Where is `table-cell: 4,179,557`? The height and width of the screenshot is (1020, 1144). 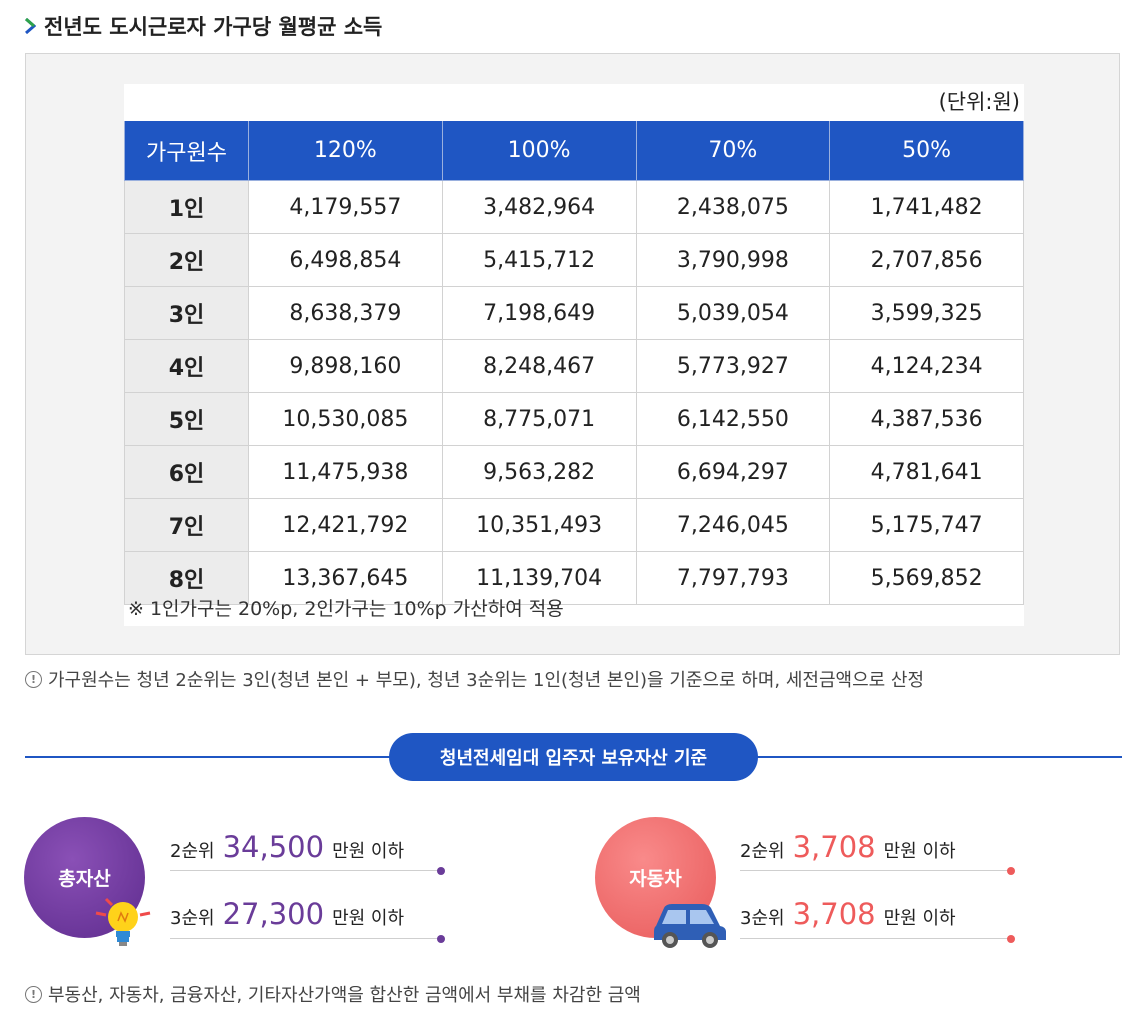
table-cell: 4,179,557 is located at coordinates (345, 207).